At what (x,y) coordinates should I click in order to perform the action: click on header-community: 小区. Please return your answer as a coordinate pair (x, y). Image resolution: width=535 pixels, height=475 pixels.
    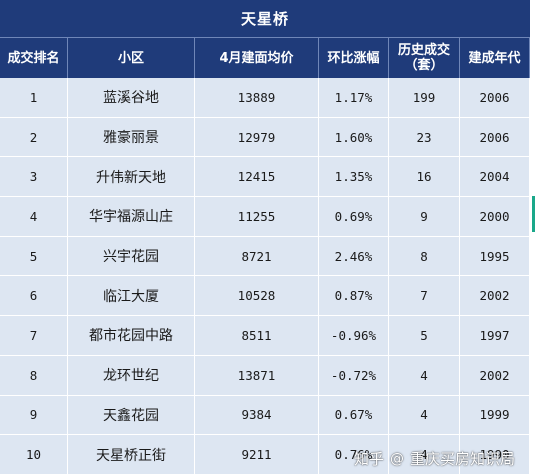
    Looking at the image, I should click on (131, 58).